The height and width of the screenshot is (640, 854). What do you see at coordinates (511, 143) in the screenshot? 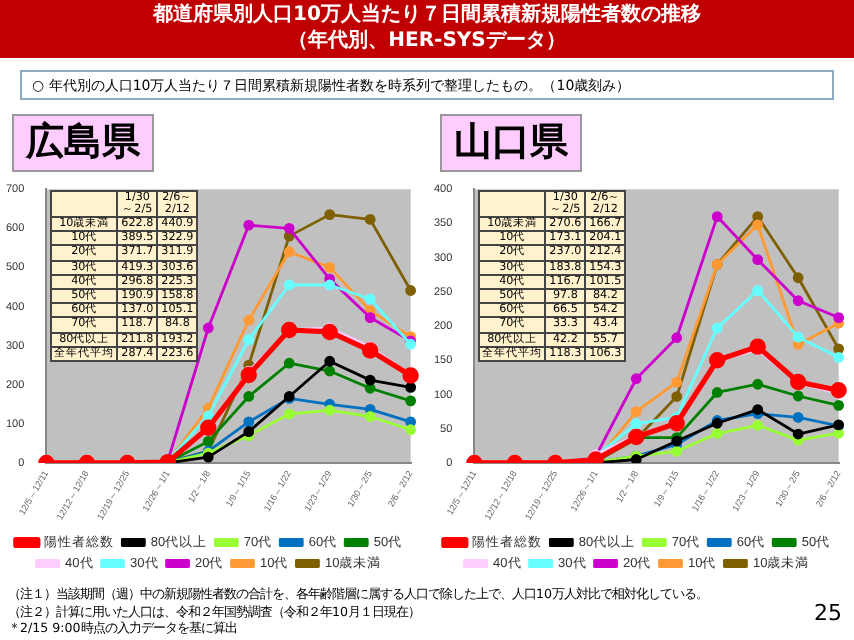
I see `chart-title: 山口県` at bounding box center [511, 143].